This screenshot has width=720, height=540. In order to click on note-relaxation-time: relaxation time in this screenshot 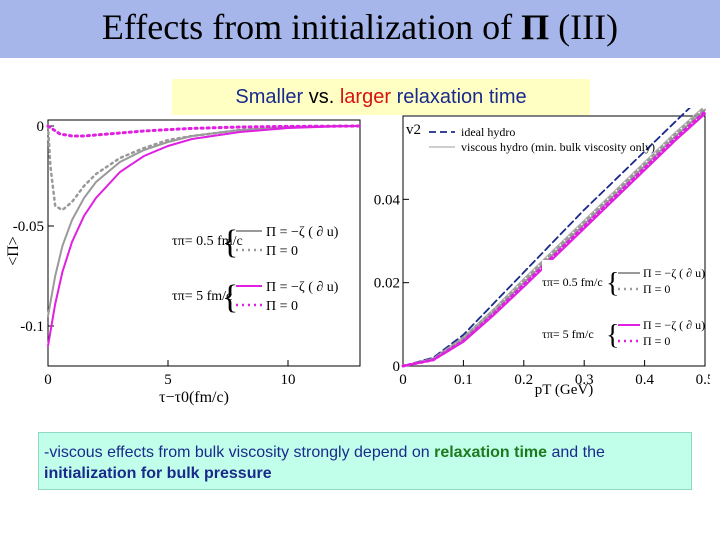, I will do `click(491, 452)`.